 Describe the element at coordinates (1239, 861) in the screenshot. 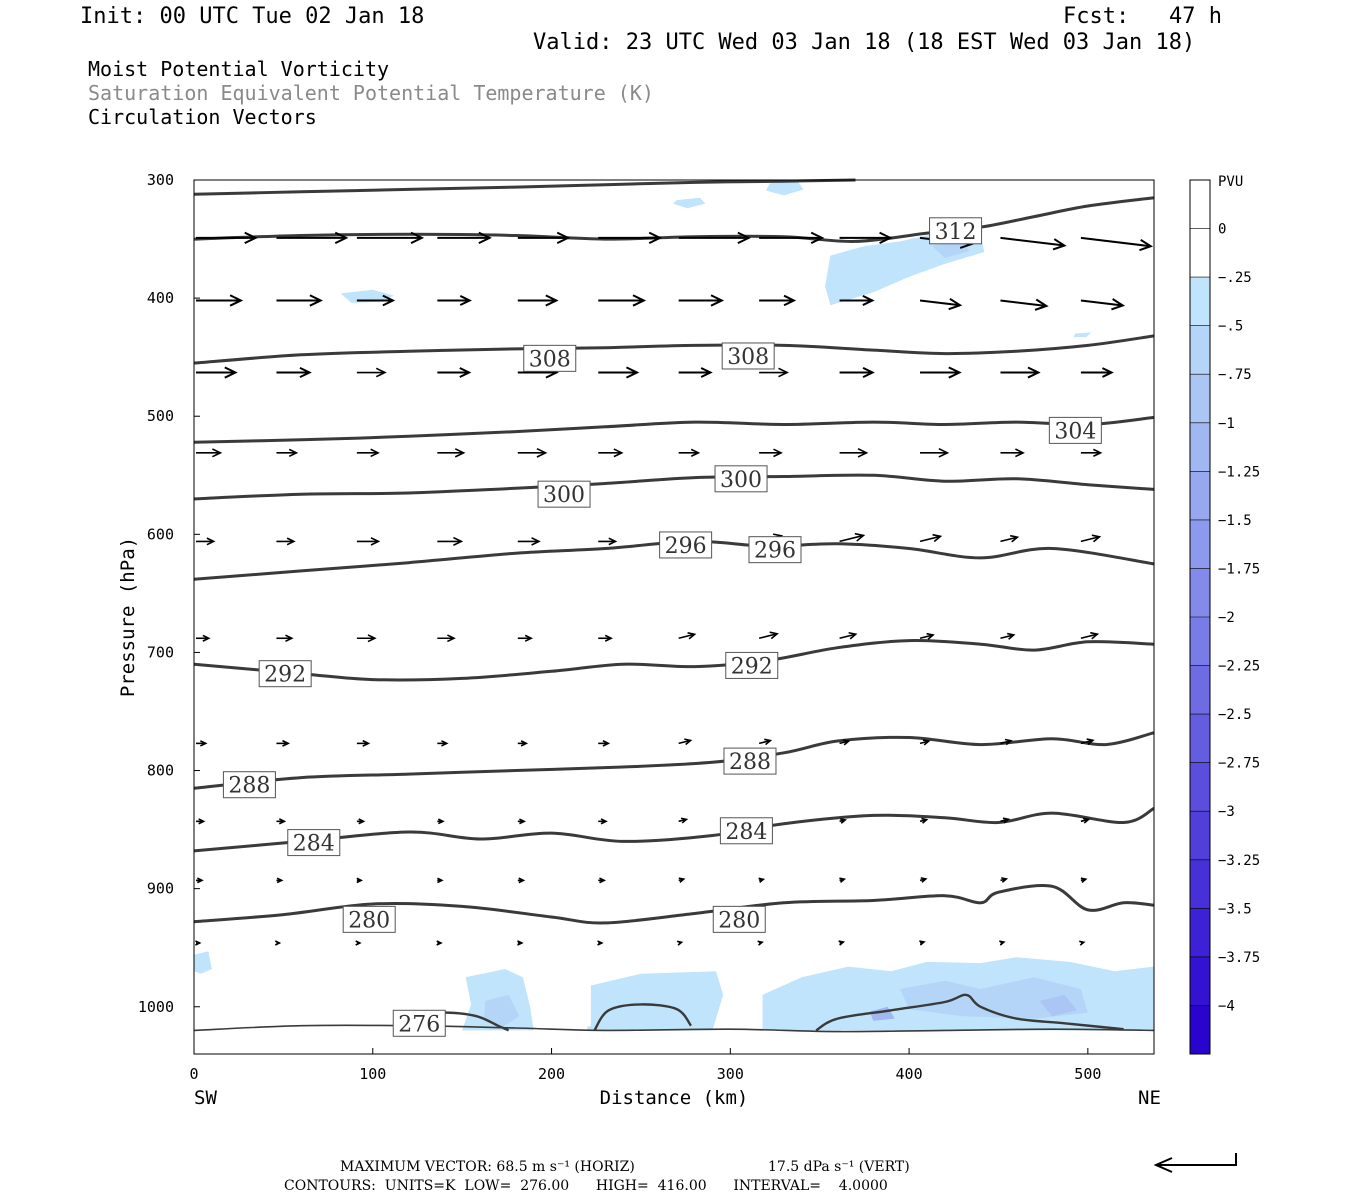

I see `colorbar-label: −3.25` at that location.